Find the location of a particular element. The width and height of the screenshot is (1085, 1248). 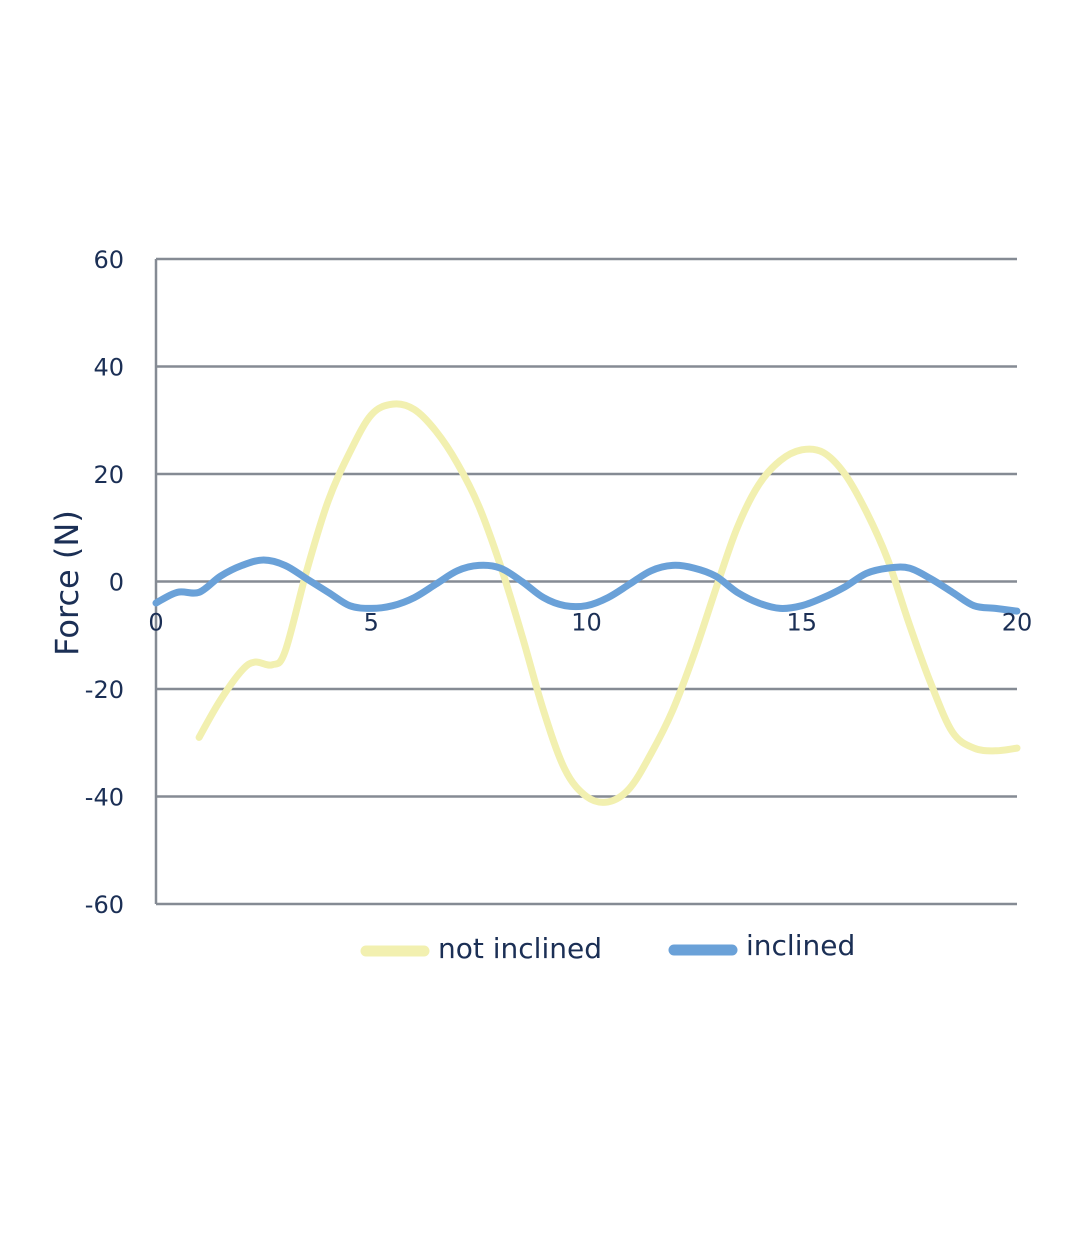

y-tick-label: -40 is located at coordinates (104, 798).